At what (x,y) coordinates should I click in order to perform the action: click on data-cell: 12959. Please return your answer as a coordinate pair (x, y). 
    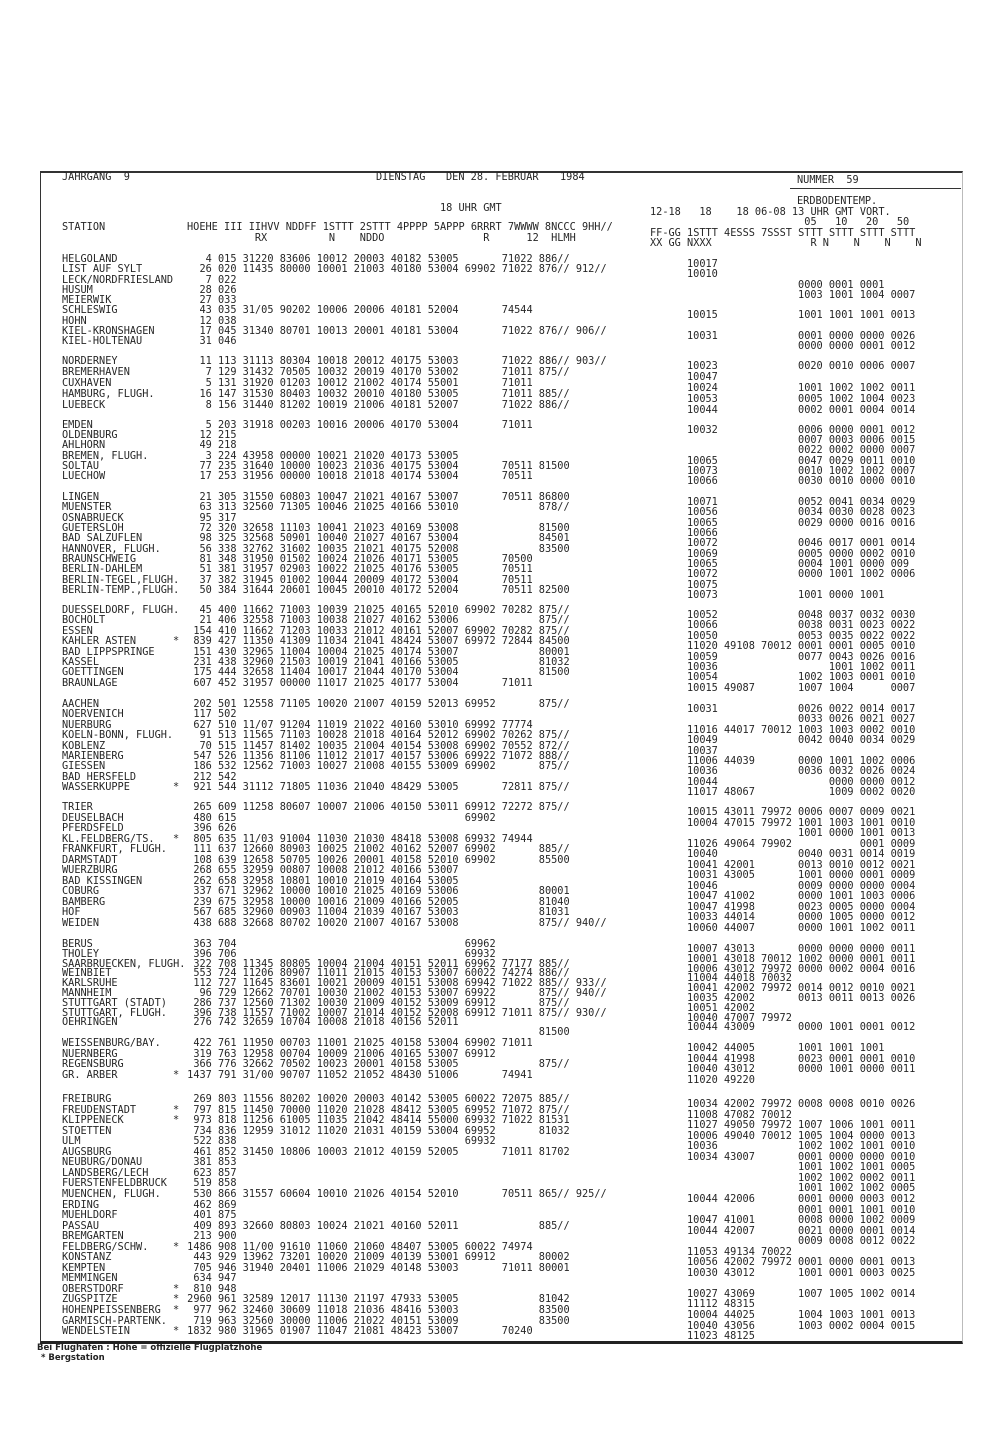
    Looking at the image, I should click on (258, 1130).